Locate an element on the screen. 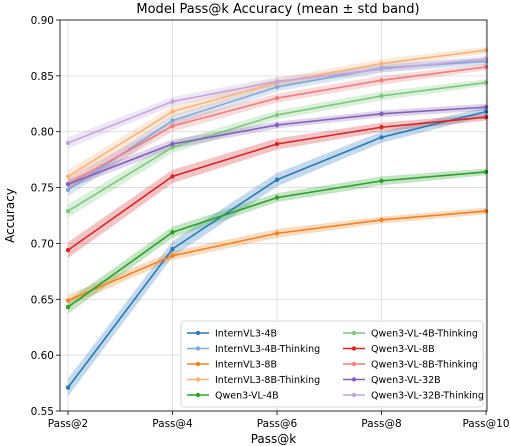 This screenshot has height=446, width=510. legend-entry-label: Qwen3-VL-32B is located at coordinates (406, 380).